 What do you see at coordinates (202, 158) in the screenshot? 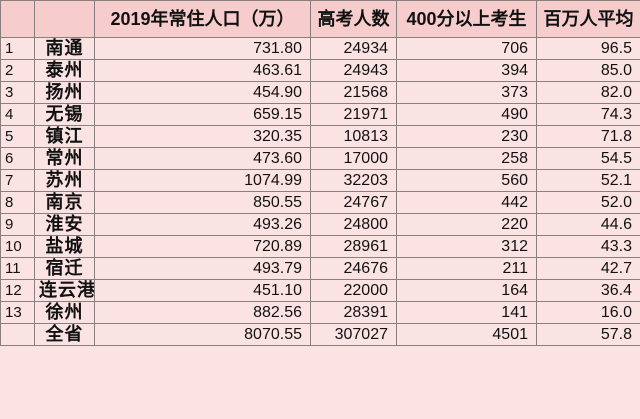
I see `population-cell: 473.60` at bounding box center [202, 158].